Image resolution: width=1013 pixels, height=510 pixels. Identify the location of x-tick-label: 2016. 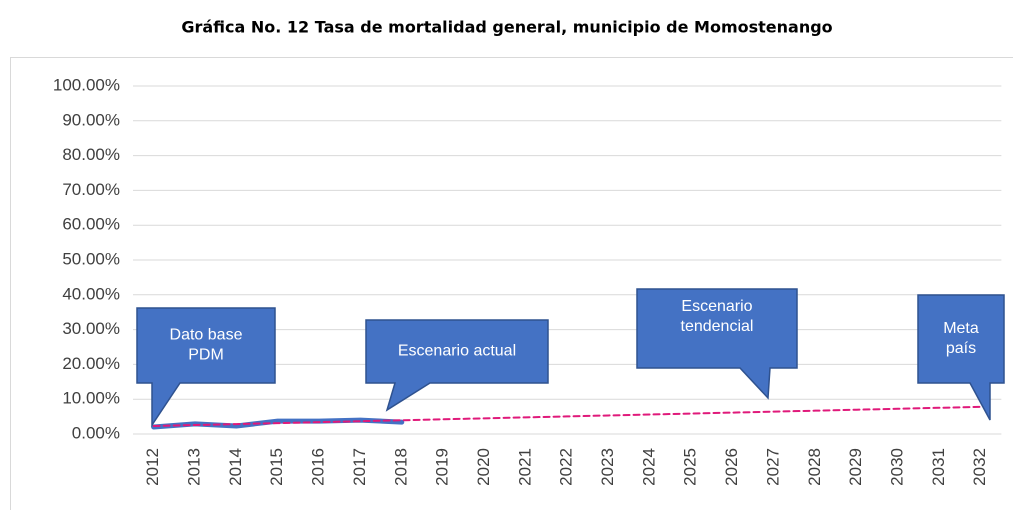
(318, 467).